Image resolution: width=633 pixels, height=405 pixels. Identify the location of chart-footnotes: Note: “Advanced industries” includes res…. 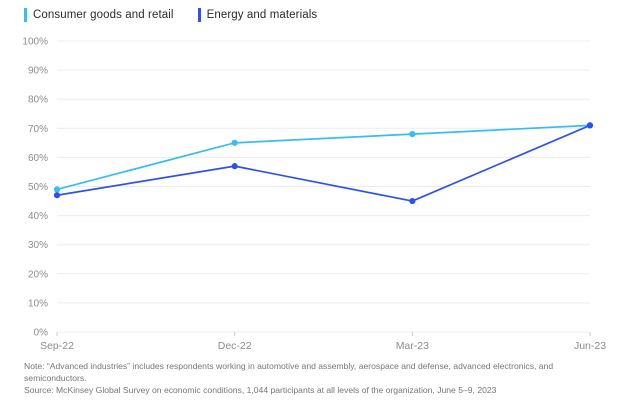
(315, 378).